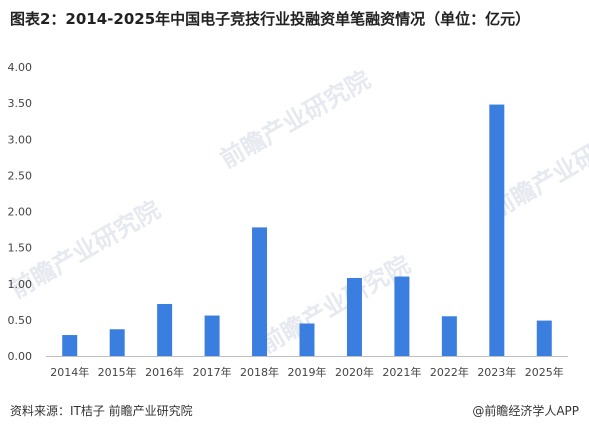 The image size is (589, 430). Describe the element at coordinates (69, 372) in the screenshot. I see `x-tick-label: 2014年` at that location.